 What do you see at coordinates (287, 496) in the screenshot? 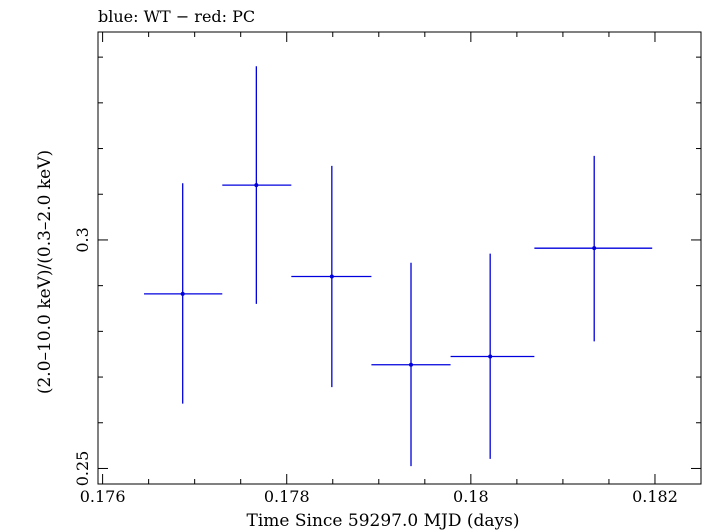
I see `x-tick-label: 0.178` at bounding box center [287, 496].